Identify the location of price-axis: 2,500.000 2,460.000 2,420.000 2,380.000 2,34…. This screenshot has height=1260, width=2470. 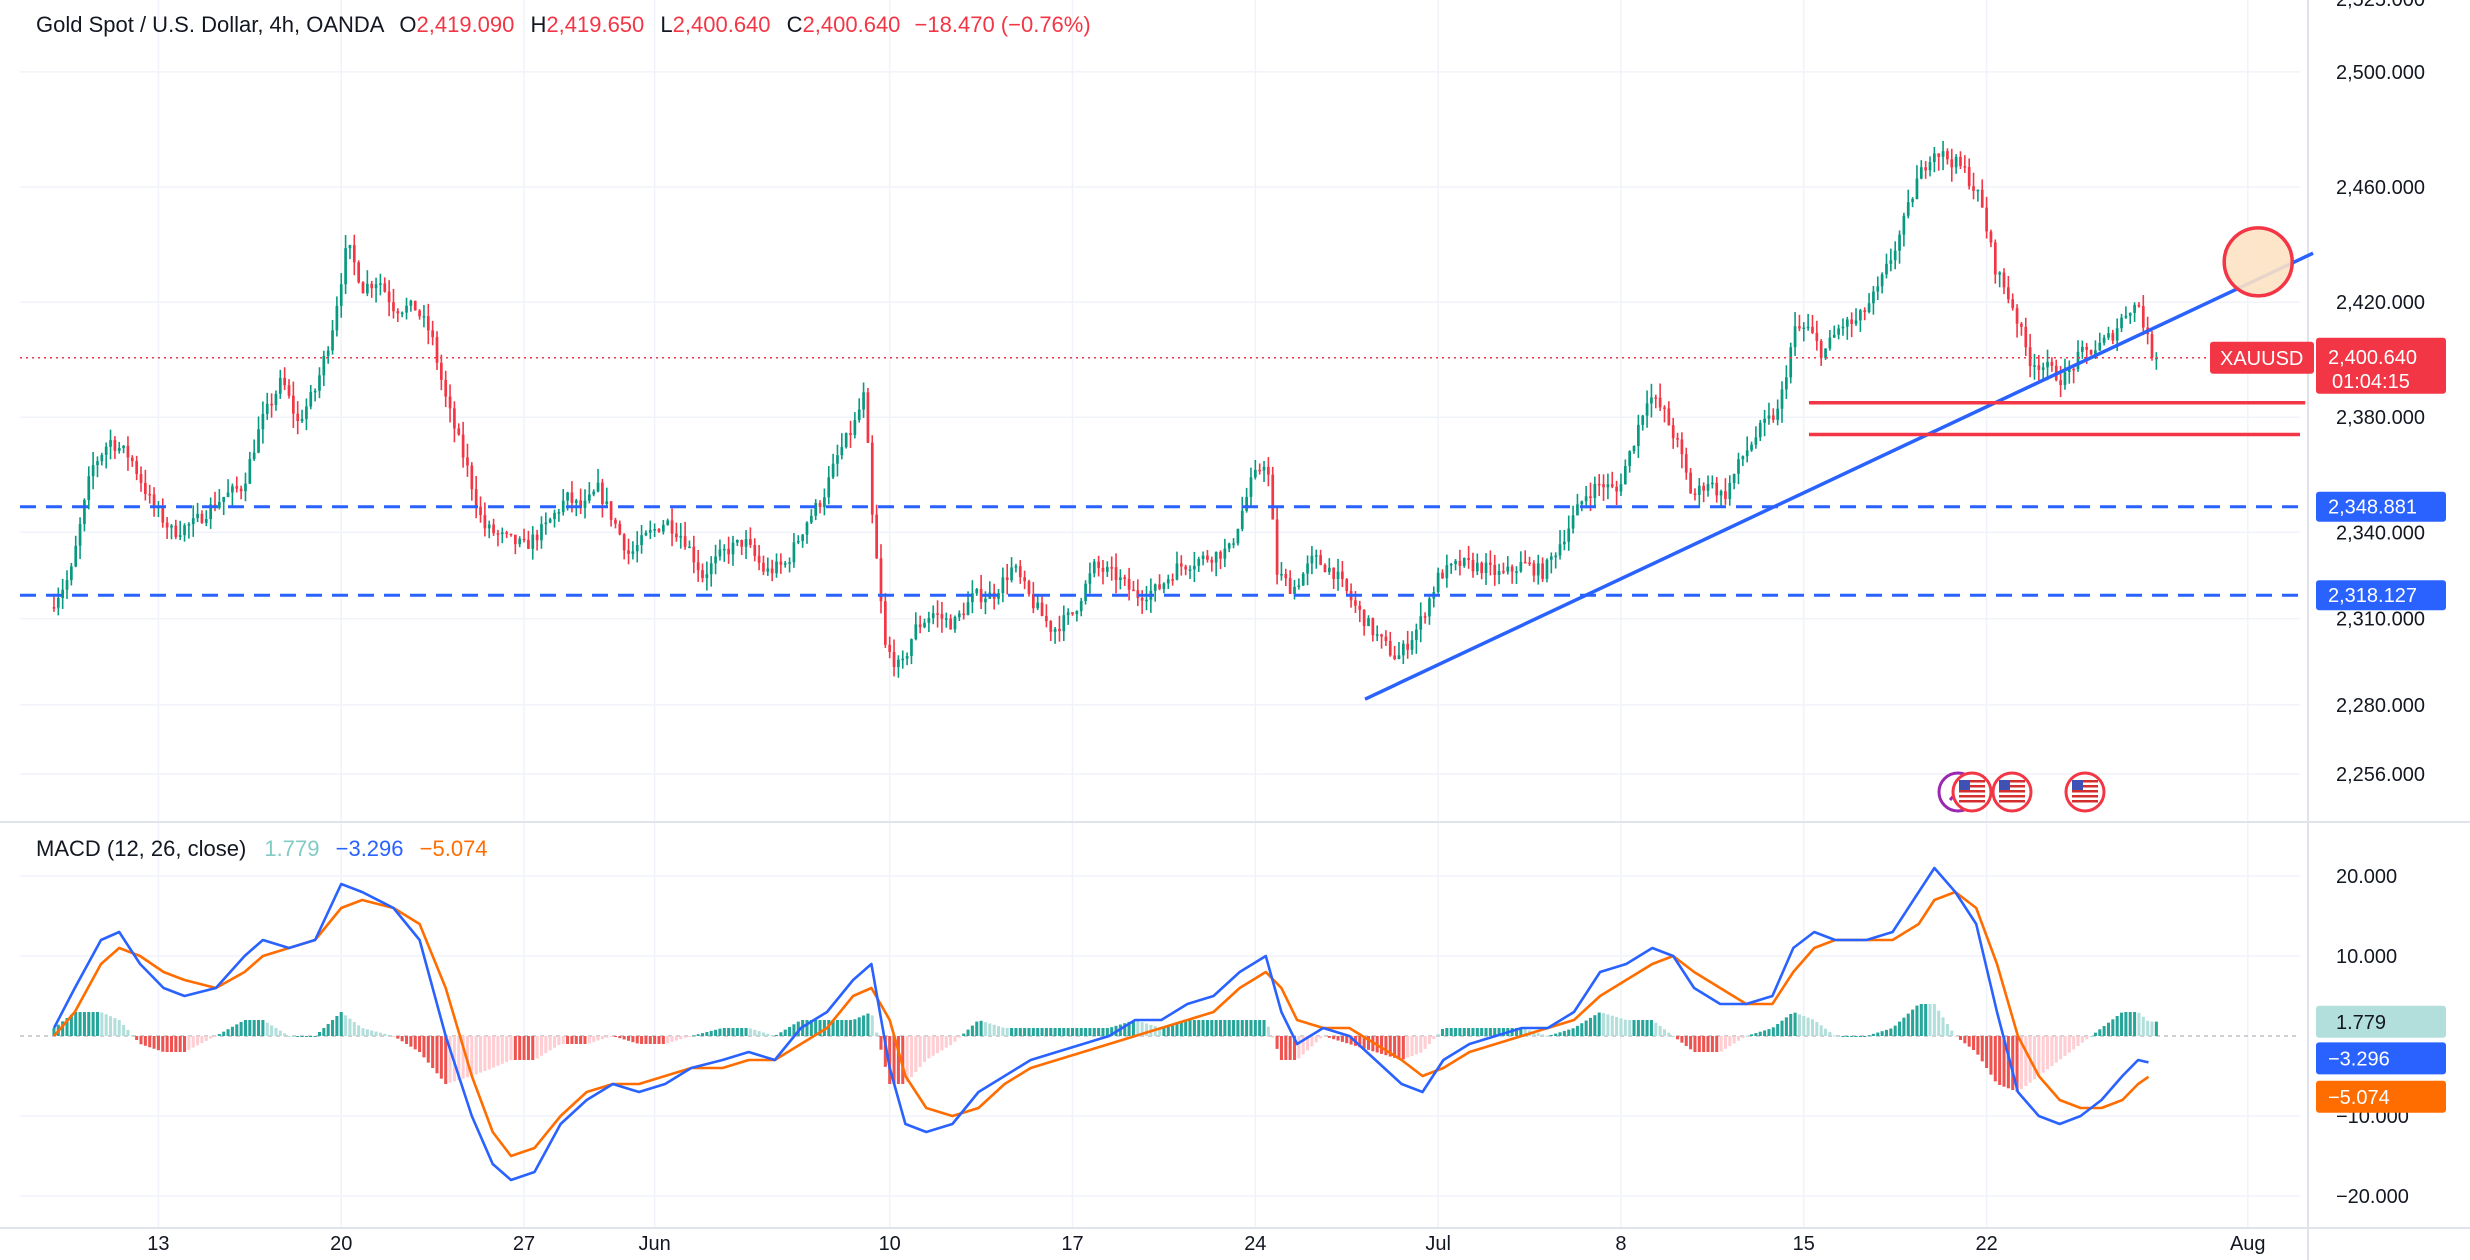
(2380, 604).